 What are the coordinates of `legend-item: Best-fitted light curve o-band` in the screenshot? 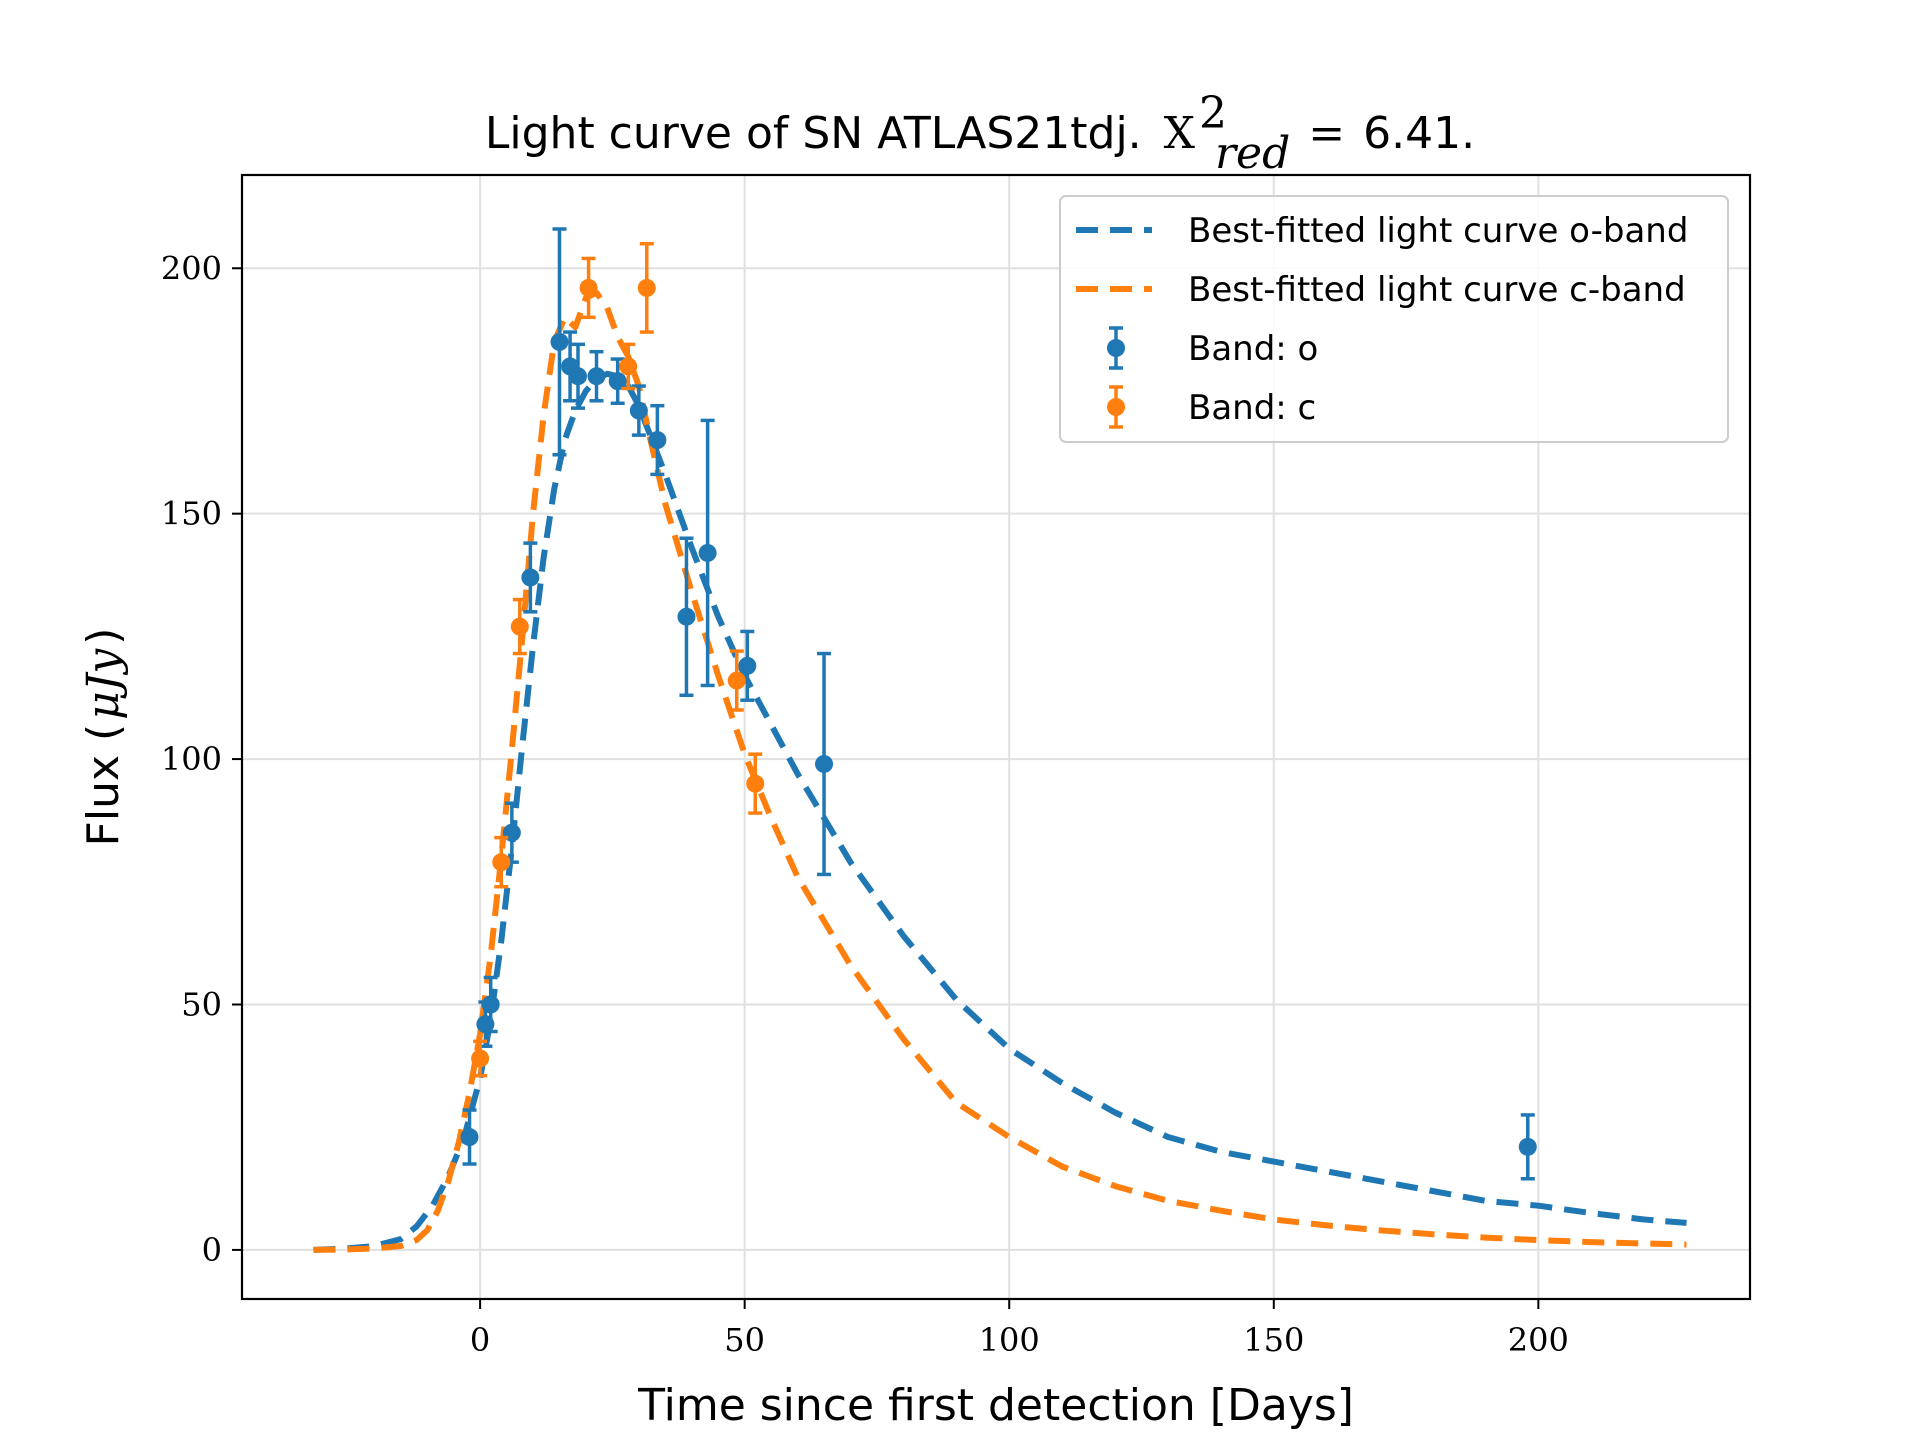 It's located at (1382, 231).